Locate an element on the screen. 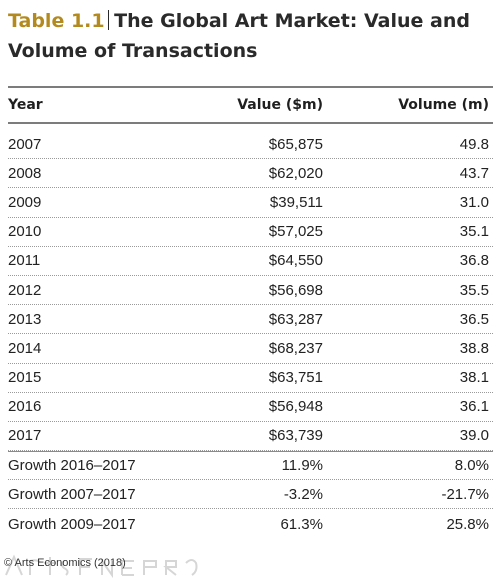  cell-value: $63,739 is located at coordinates (295, 436).